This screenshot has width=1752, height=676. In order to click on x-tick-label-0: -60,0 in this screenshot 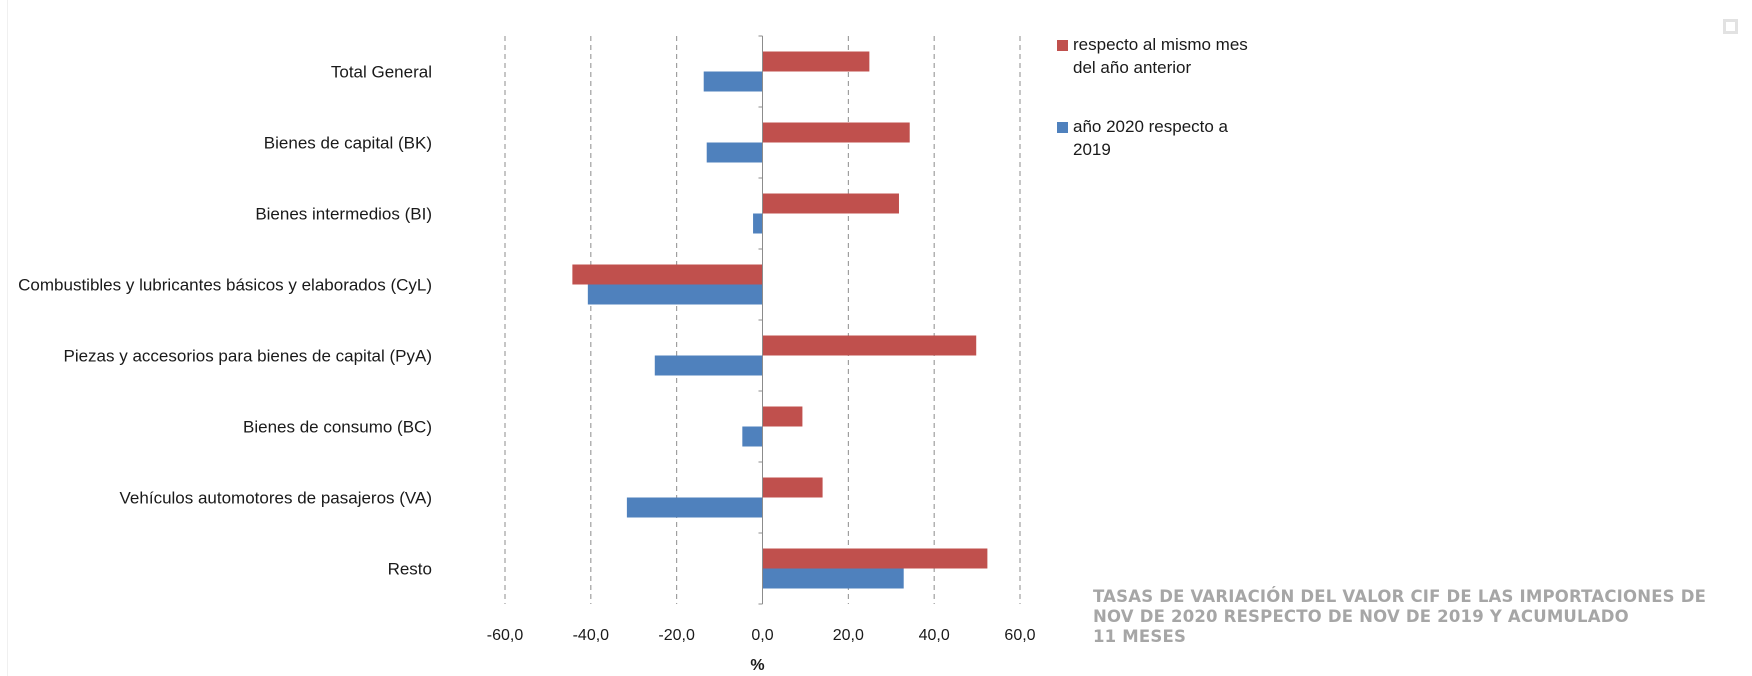, I will do `click(505, 635)`.